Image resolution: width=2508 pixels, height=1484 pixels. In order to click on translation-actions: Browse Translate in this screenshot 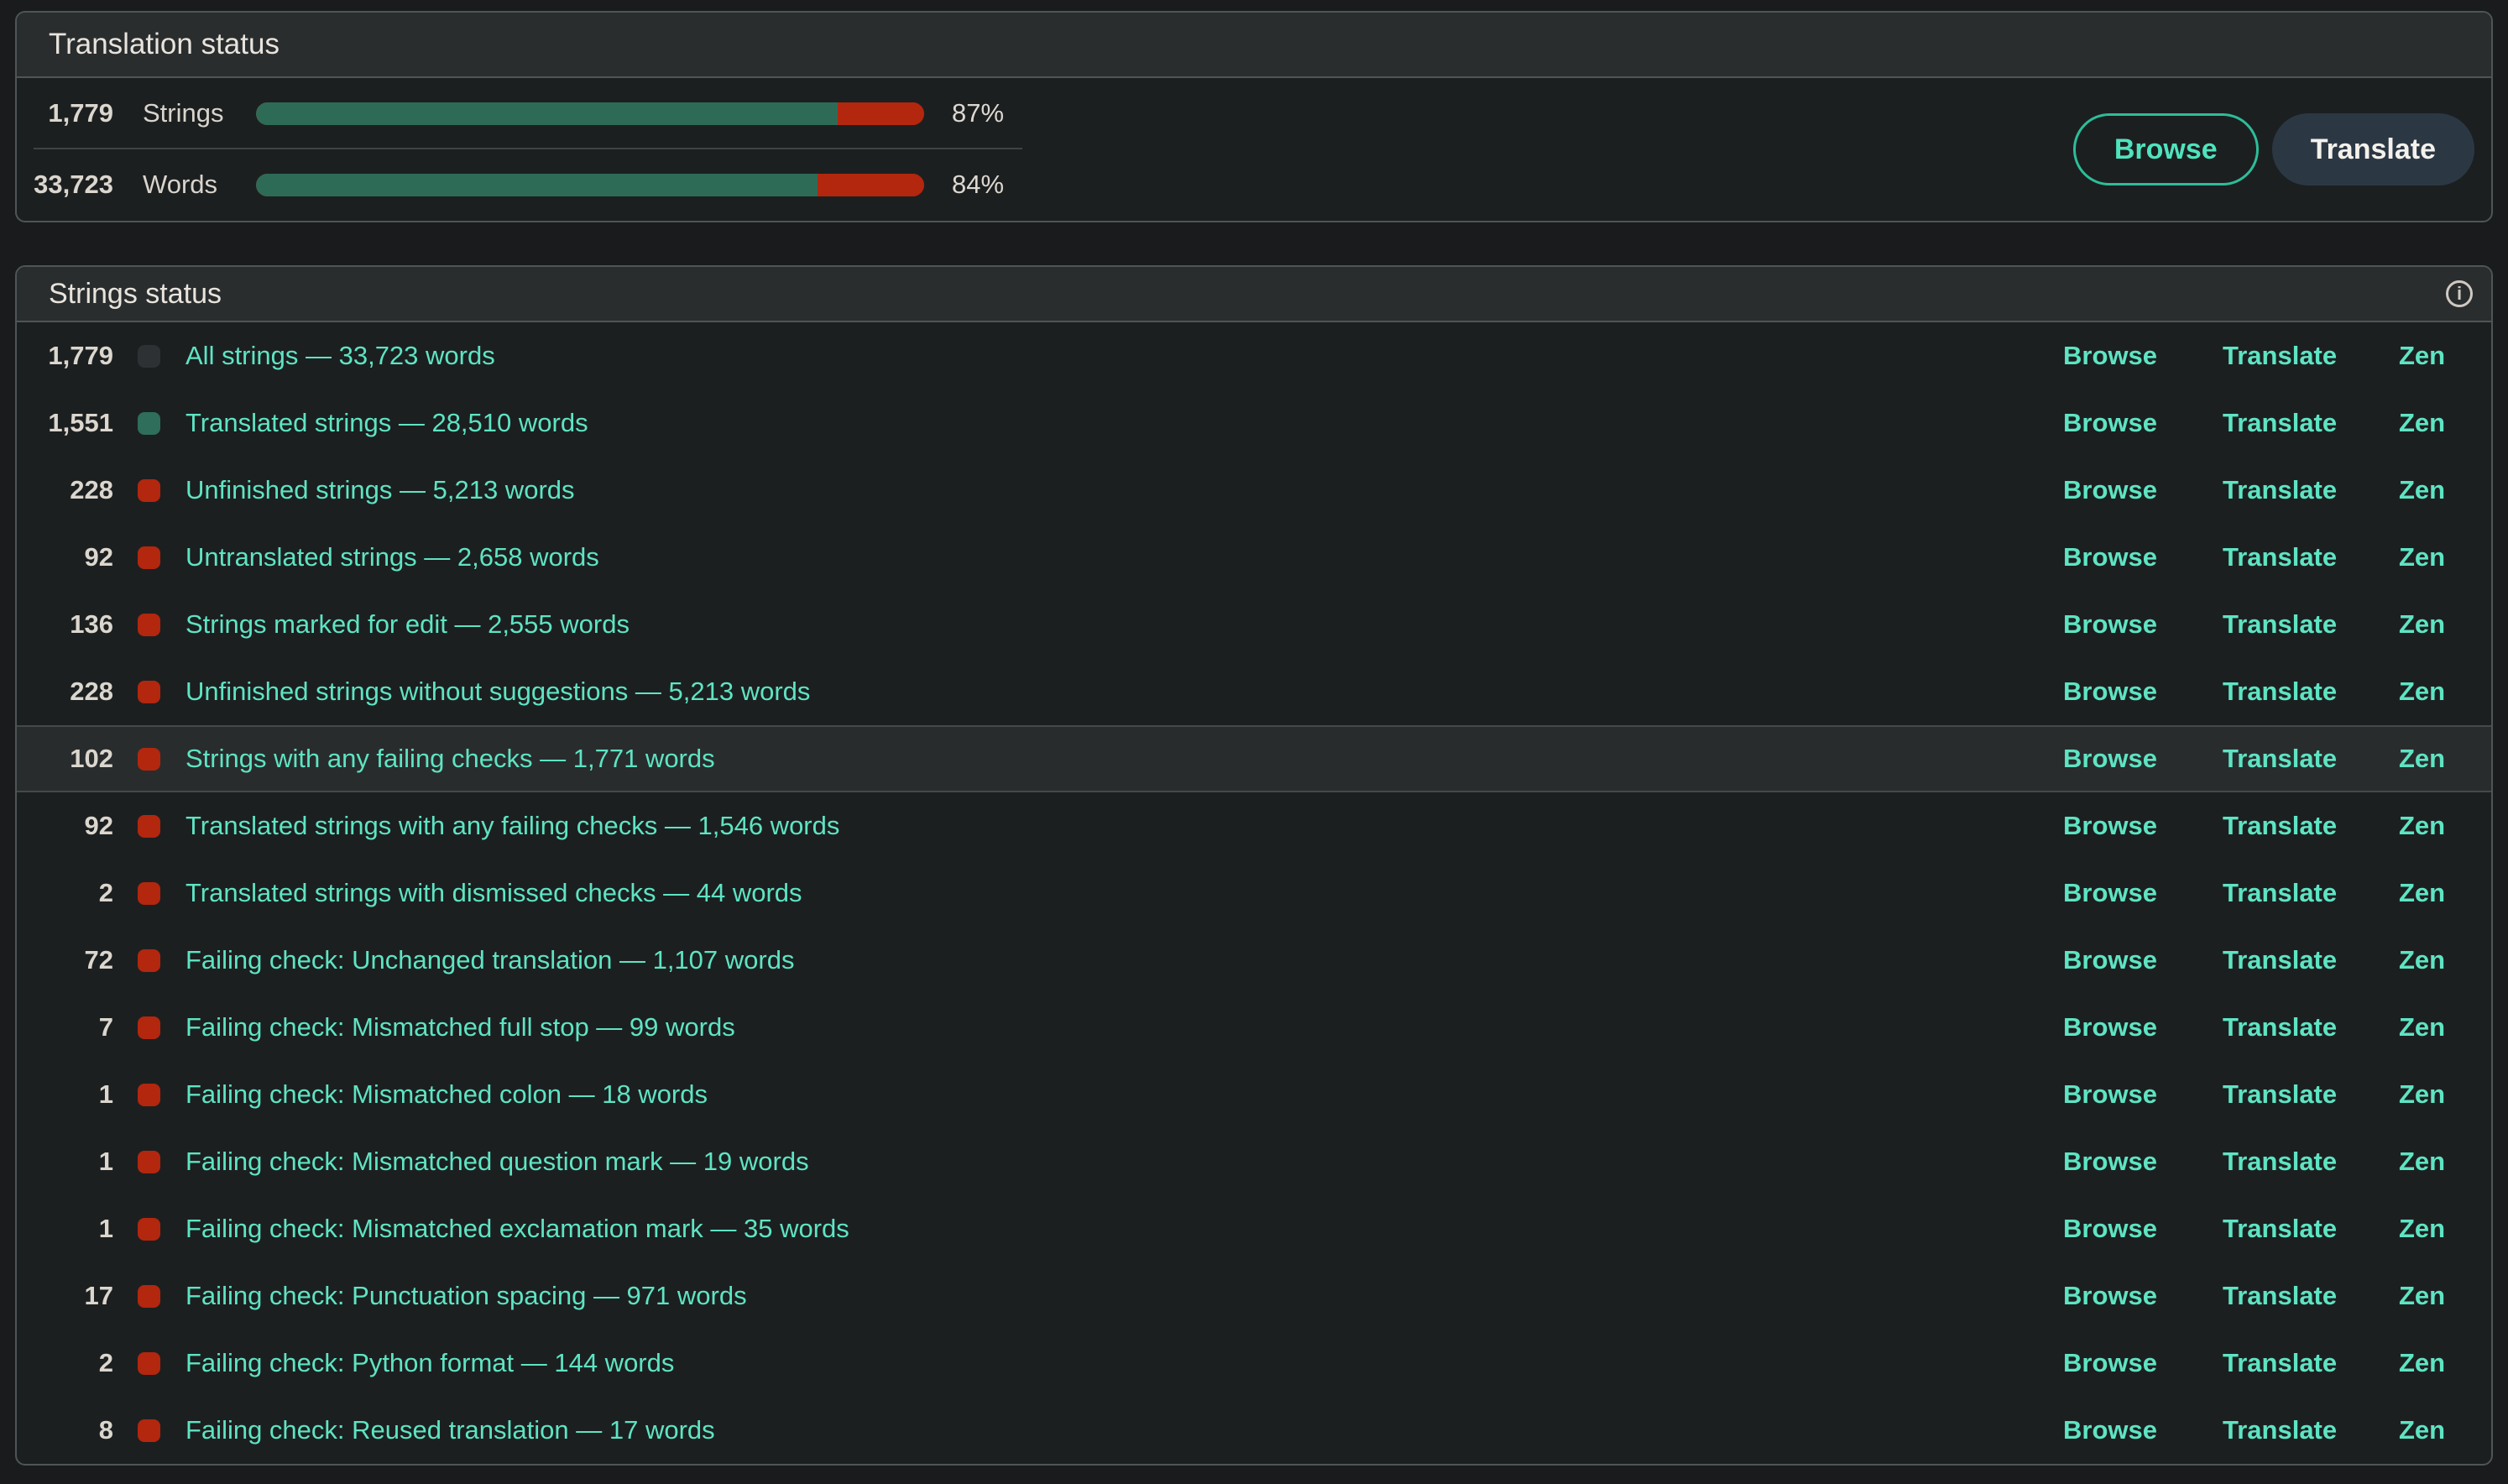, I will do `click(2273, 149)`.